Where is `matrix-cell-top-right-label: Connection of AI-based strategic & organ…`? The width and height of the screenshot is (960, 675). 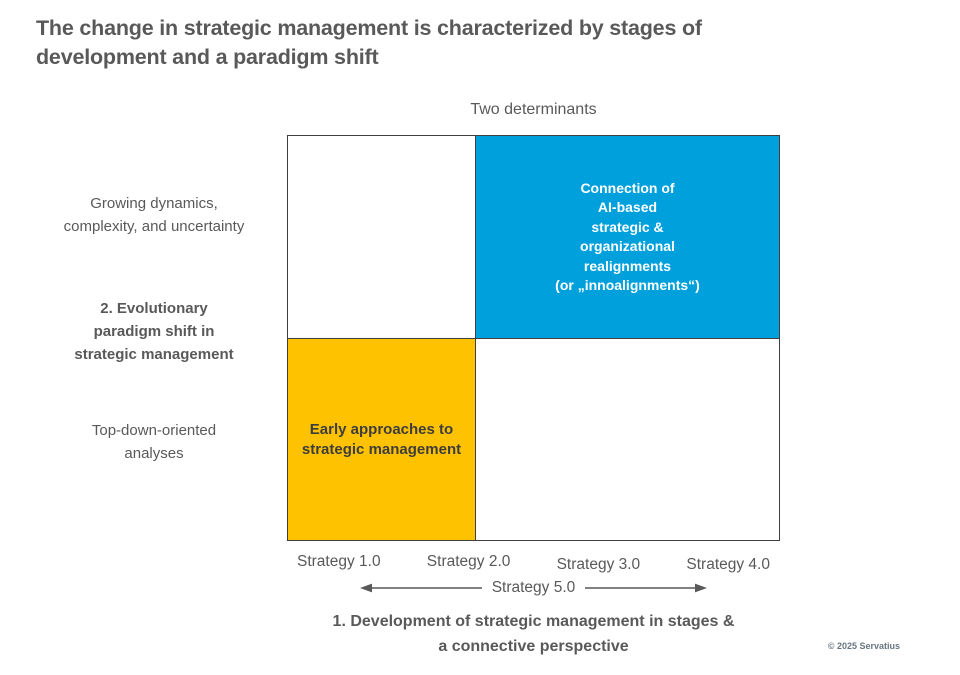 matrix-cell-top-right-label: Connection of AI-based strategic & organ… is located at coordinates (627, 236).